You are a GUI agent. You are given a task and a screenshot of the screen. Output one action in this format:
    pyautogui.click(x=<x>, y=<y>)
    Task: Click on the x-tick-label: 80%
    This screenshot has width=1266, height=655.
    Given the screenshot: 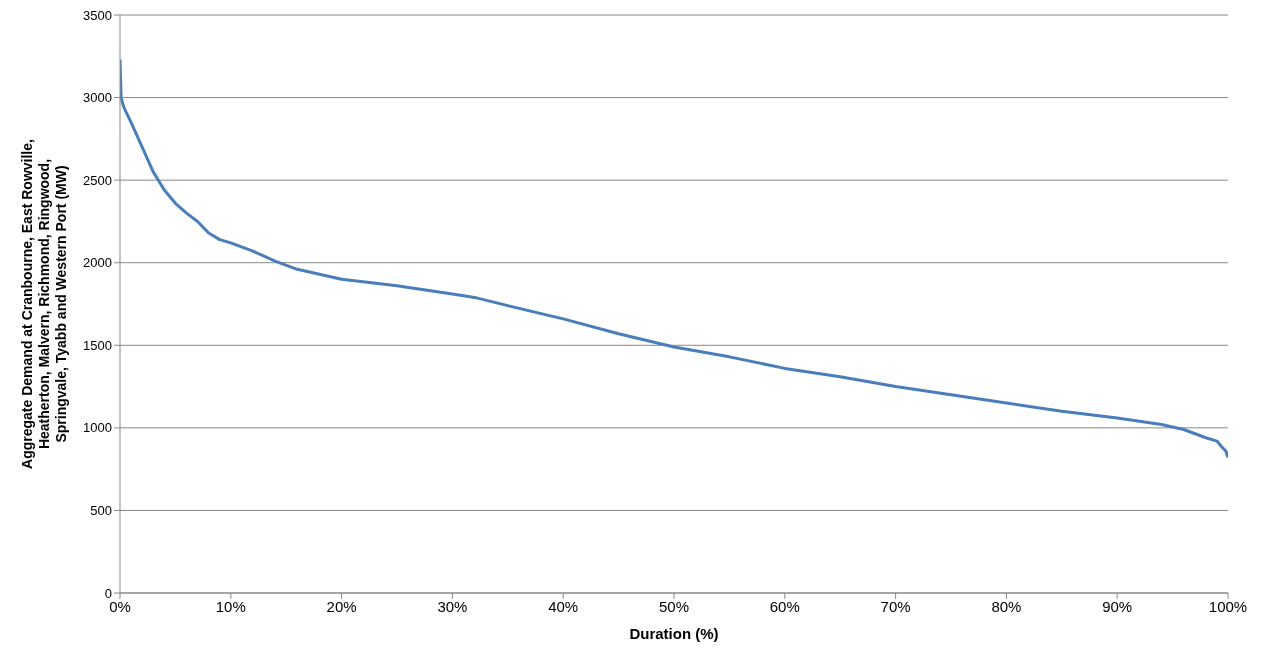 What is the action you would take?
    pyautogui.click(x=1006, y=606)
    